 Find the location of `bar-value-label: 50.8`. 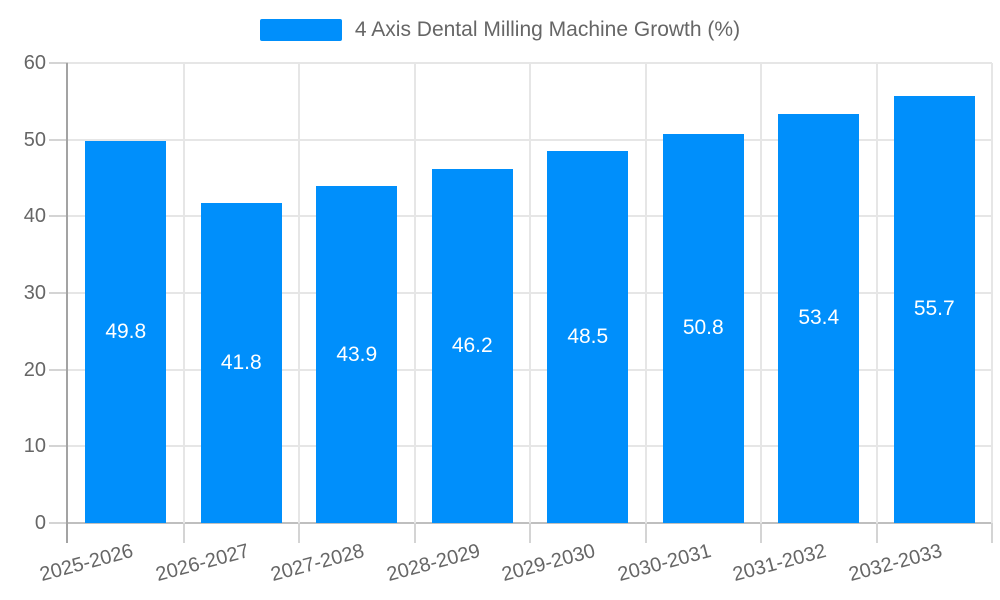

bar-value-label: 50.8 is located at coordinates (703, 328).